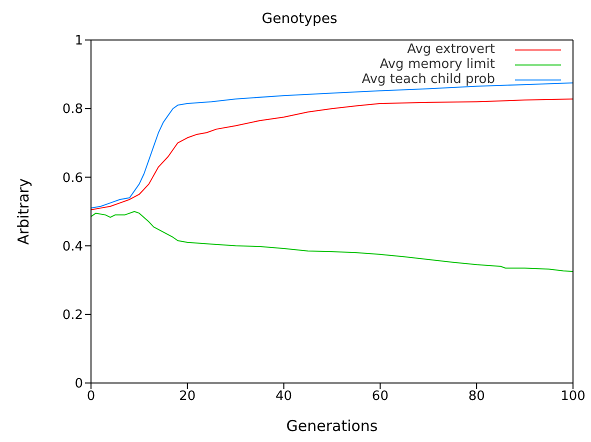  I want to click on y-axis-title: Arbitrary, so click(23, 211).